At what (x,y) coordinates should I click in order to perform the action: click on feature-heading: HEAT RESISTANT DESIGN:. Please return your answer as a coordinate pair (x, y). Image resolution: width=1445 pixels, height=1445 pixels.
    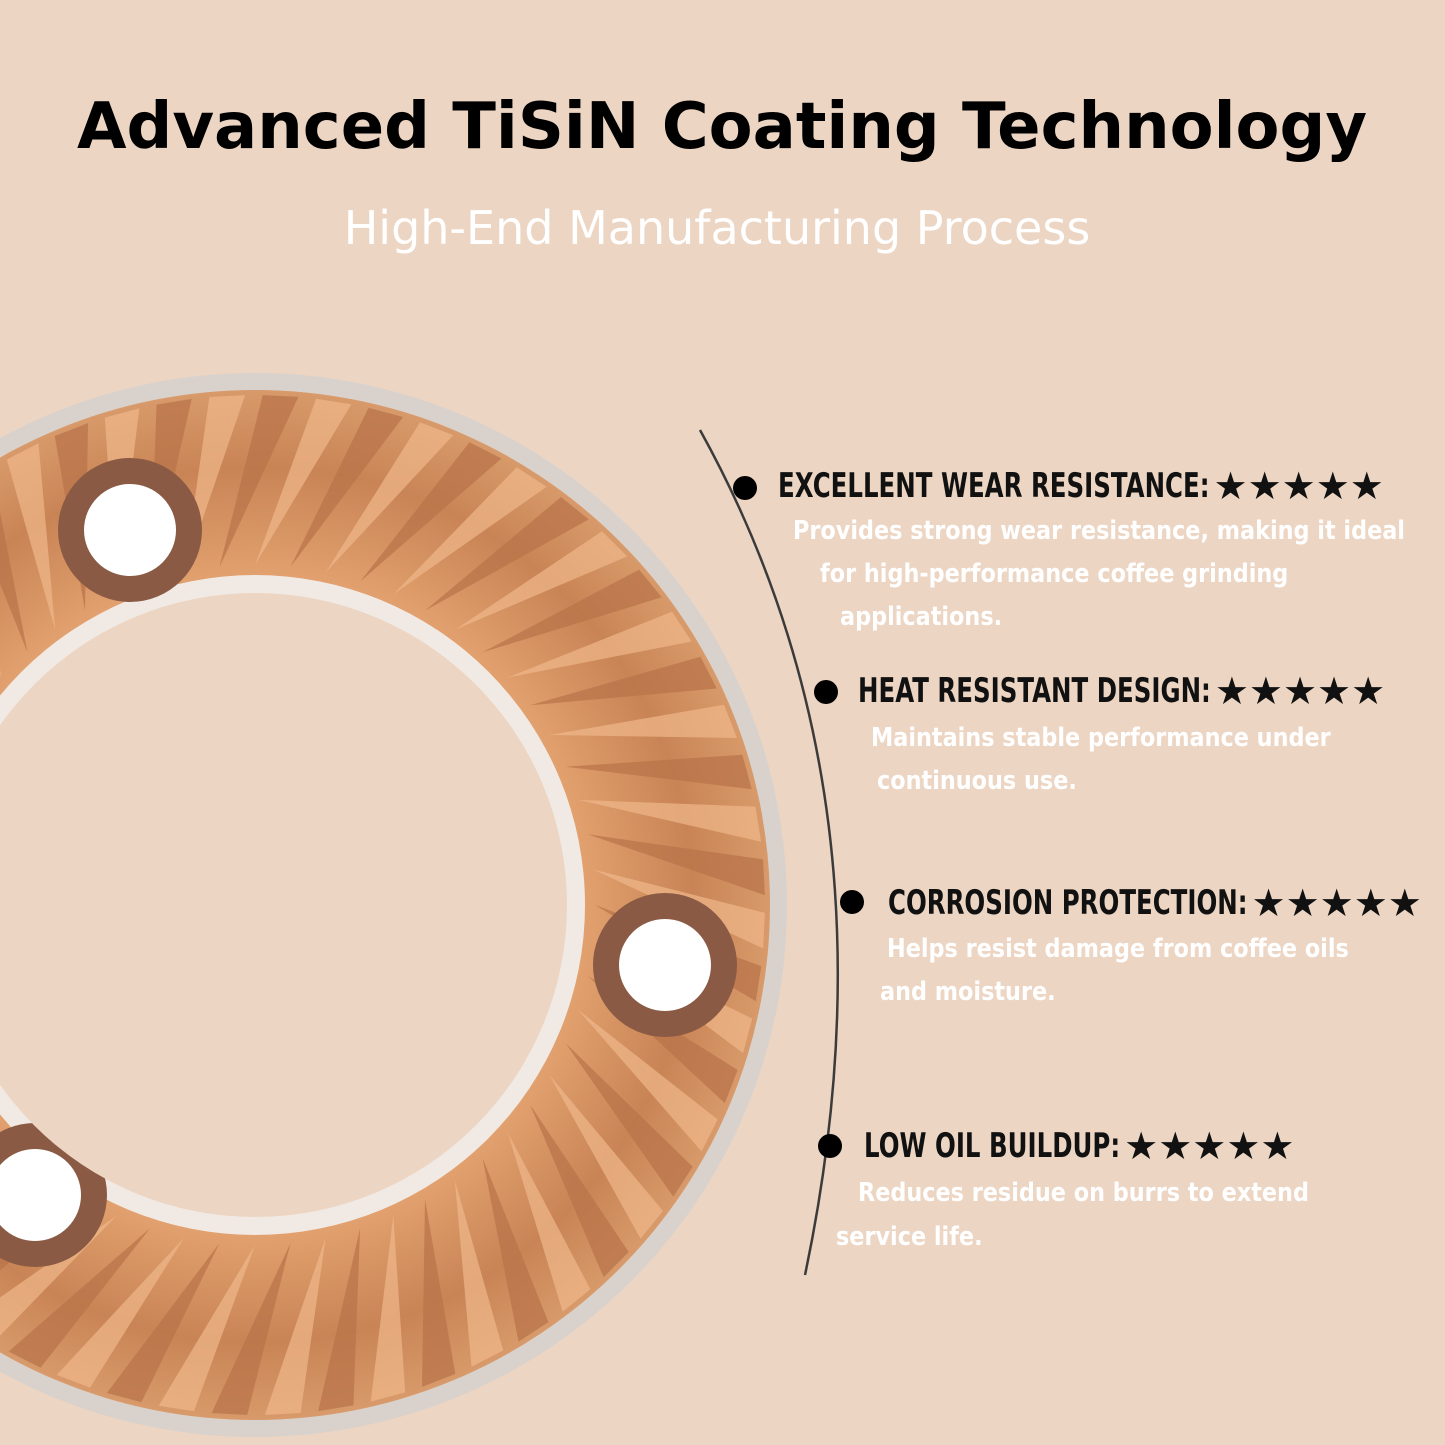
    Looking at the image, I should click on (1034, 690).